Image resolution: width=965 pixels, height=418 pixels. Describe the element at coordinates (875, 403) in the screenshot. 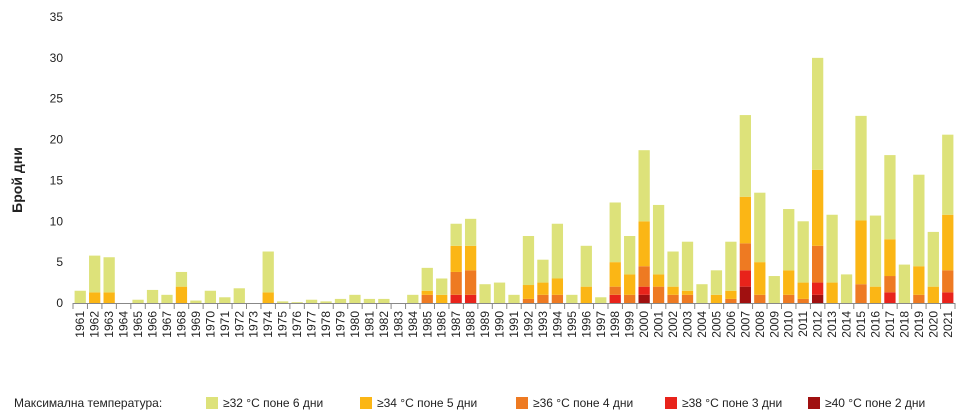

I see `legend-entry-label: ≥40 °C поне 2 дни` at that location.